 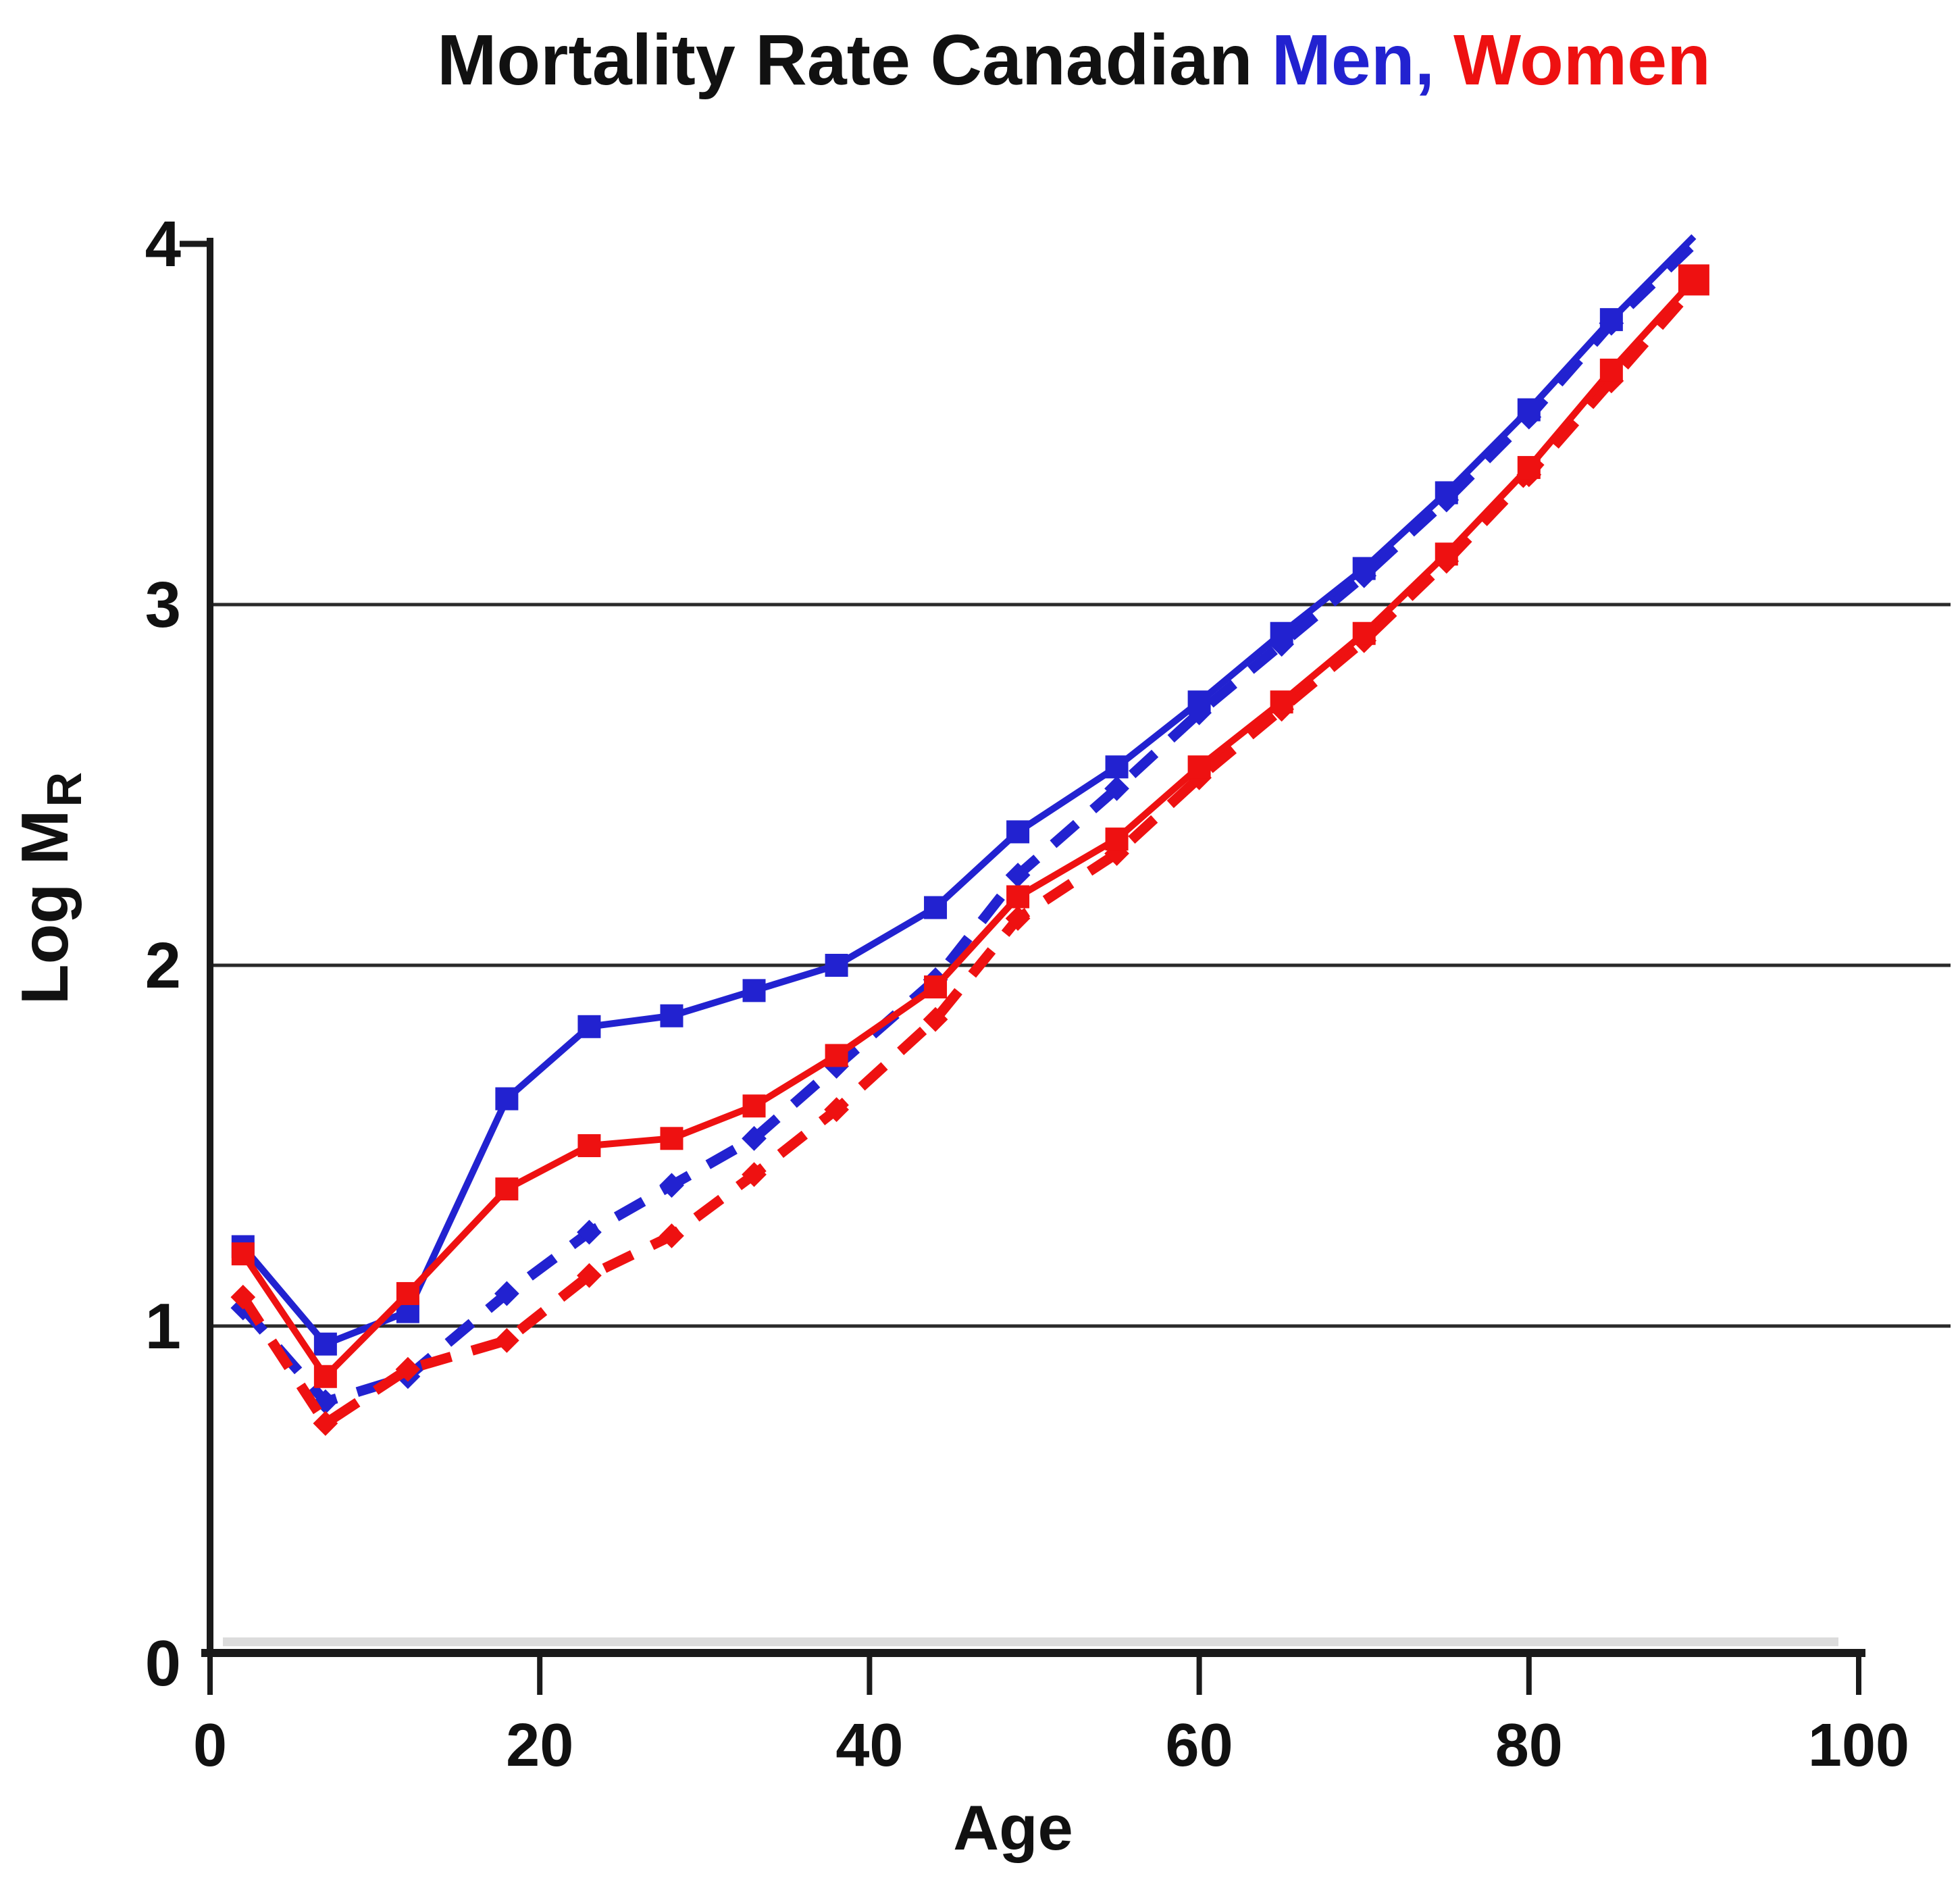 What do you see at coordinates (1013, 1828) in the screenshot?
I see `x-axis-label: Age` at bounding box center [1013, 1828].